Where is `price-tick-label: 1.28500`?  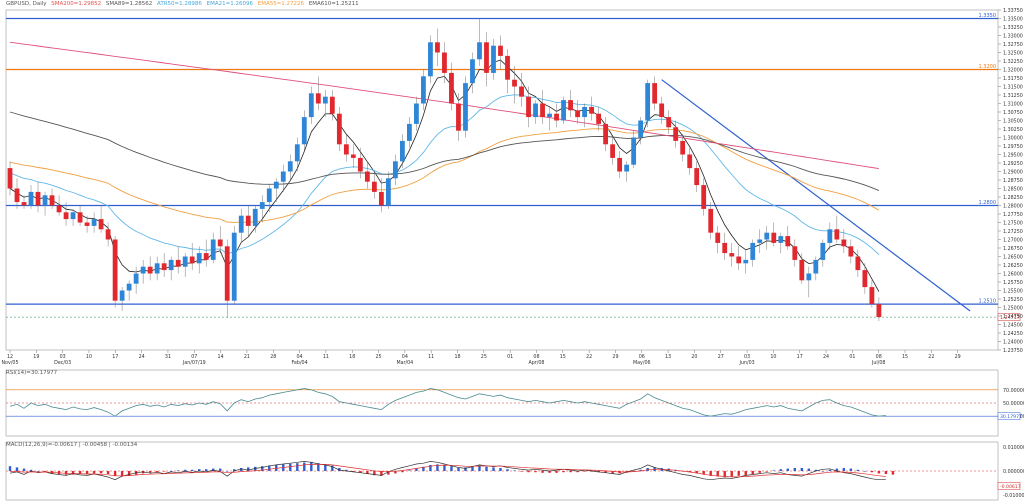 price-tick-label: 1.28500 is located at coordinates (1013, 190).